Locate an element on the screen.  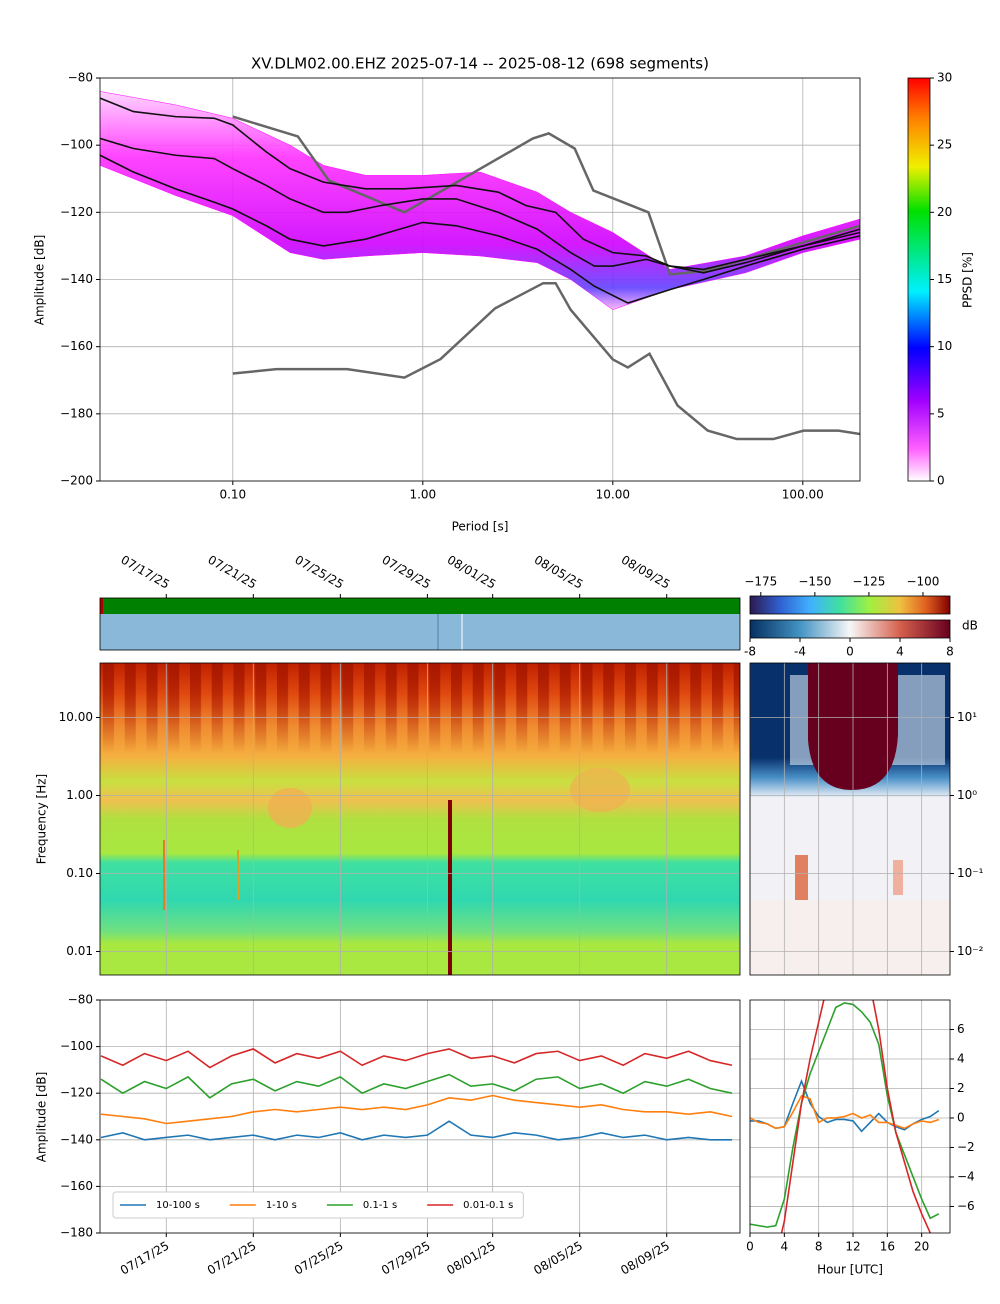
y-tick-label: 10.00 is located at coordinates (76, 717).